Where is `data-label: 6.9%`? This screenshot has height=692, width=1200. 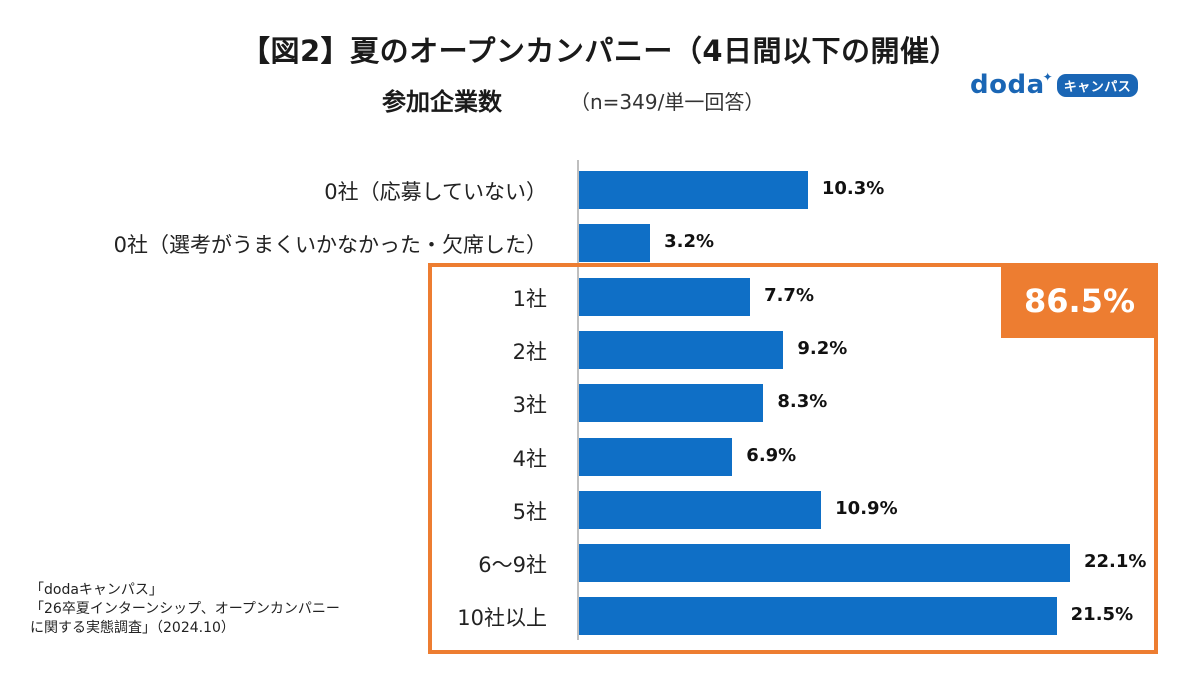
data-label: 6.9% is located at coordinates (771, 455).